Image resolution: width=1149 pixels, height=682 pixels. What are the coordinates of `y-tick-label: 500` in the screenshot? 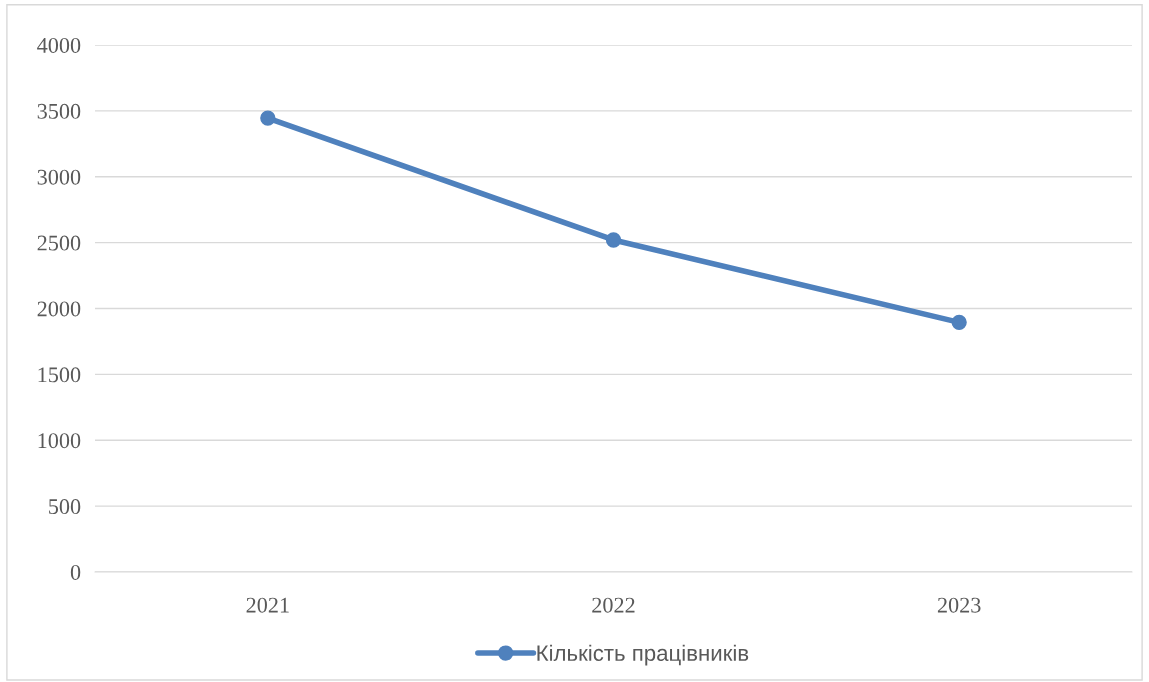 It's located at (65, 507).